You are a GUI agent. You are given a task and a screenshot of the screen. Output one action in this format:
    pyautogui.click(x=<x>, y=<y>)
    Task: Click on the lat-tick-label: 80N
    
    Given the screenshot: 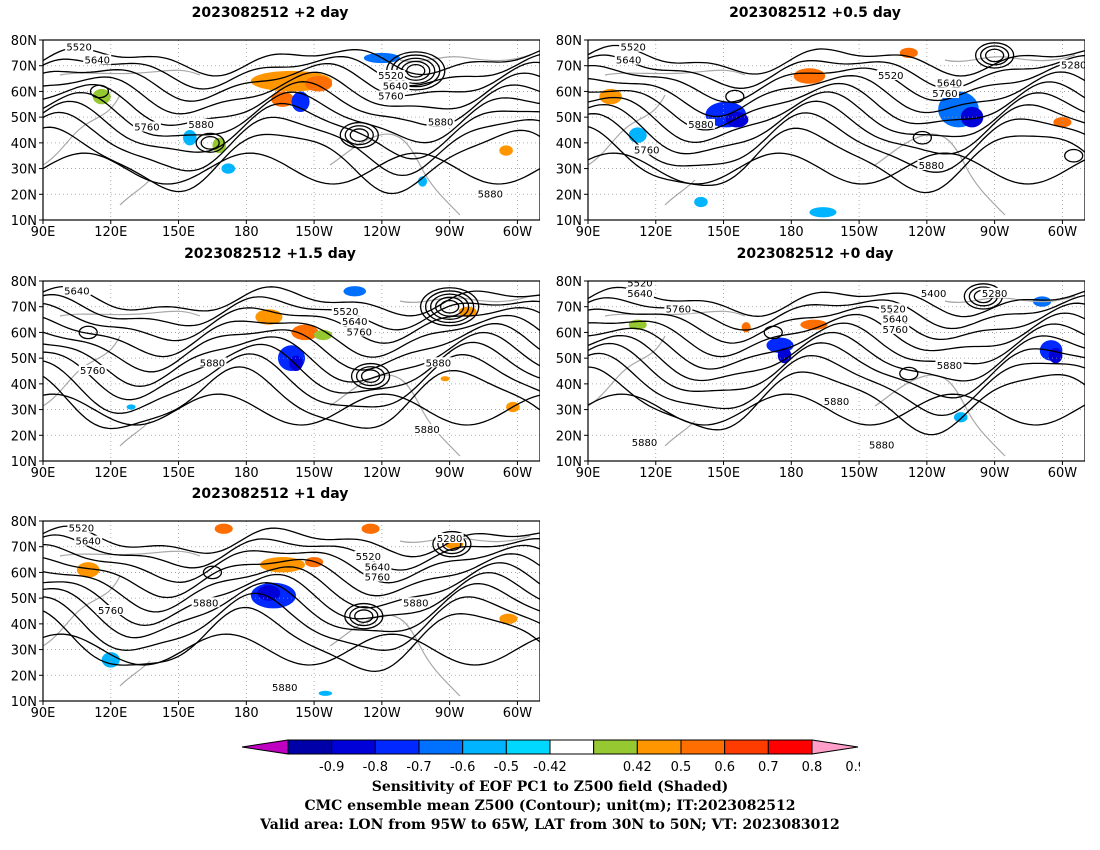 What is the action you would take?
    pyautogui.click(x=569, y=282)
    